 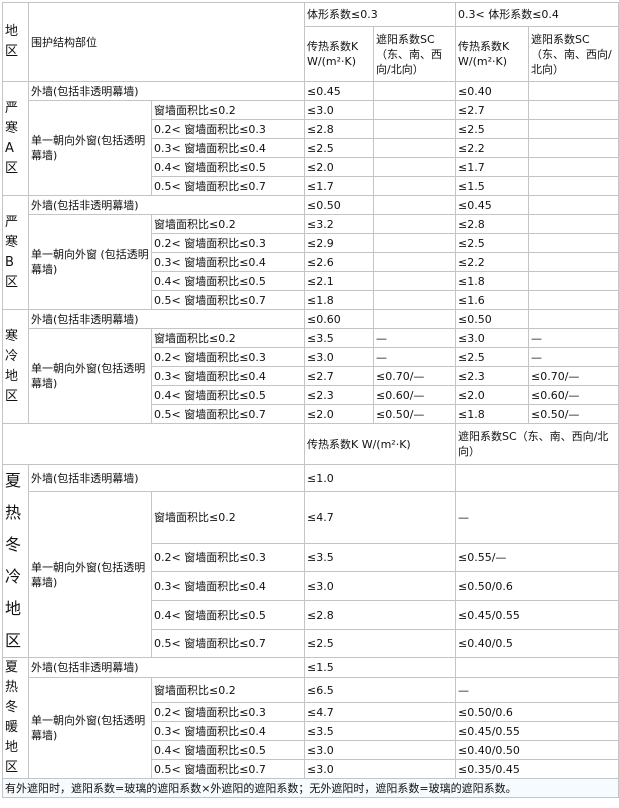 What do you see at coordinates (311, 712) in the screenshot?
I see `table-row: 0.2< 窗墙面积比≤0.3 ≤4.7 ≤0.50/0.6` at bounding box center [311, 712].